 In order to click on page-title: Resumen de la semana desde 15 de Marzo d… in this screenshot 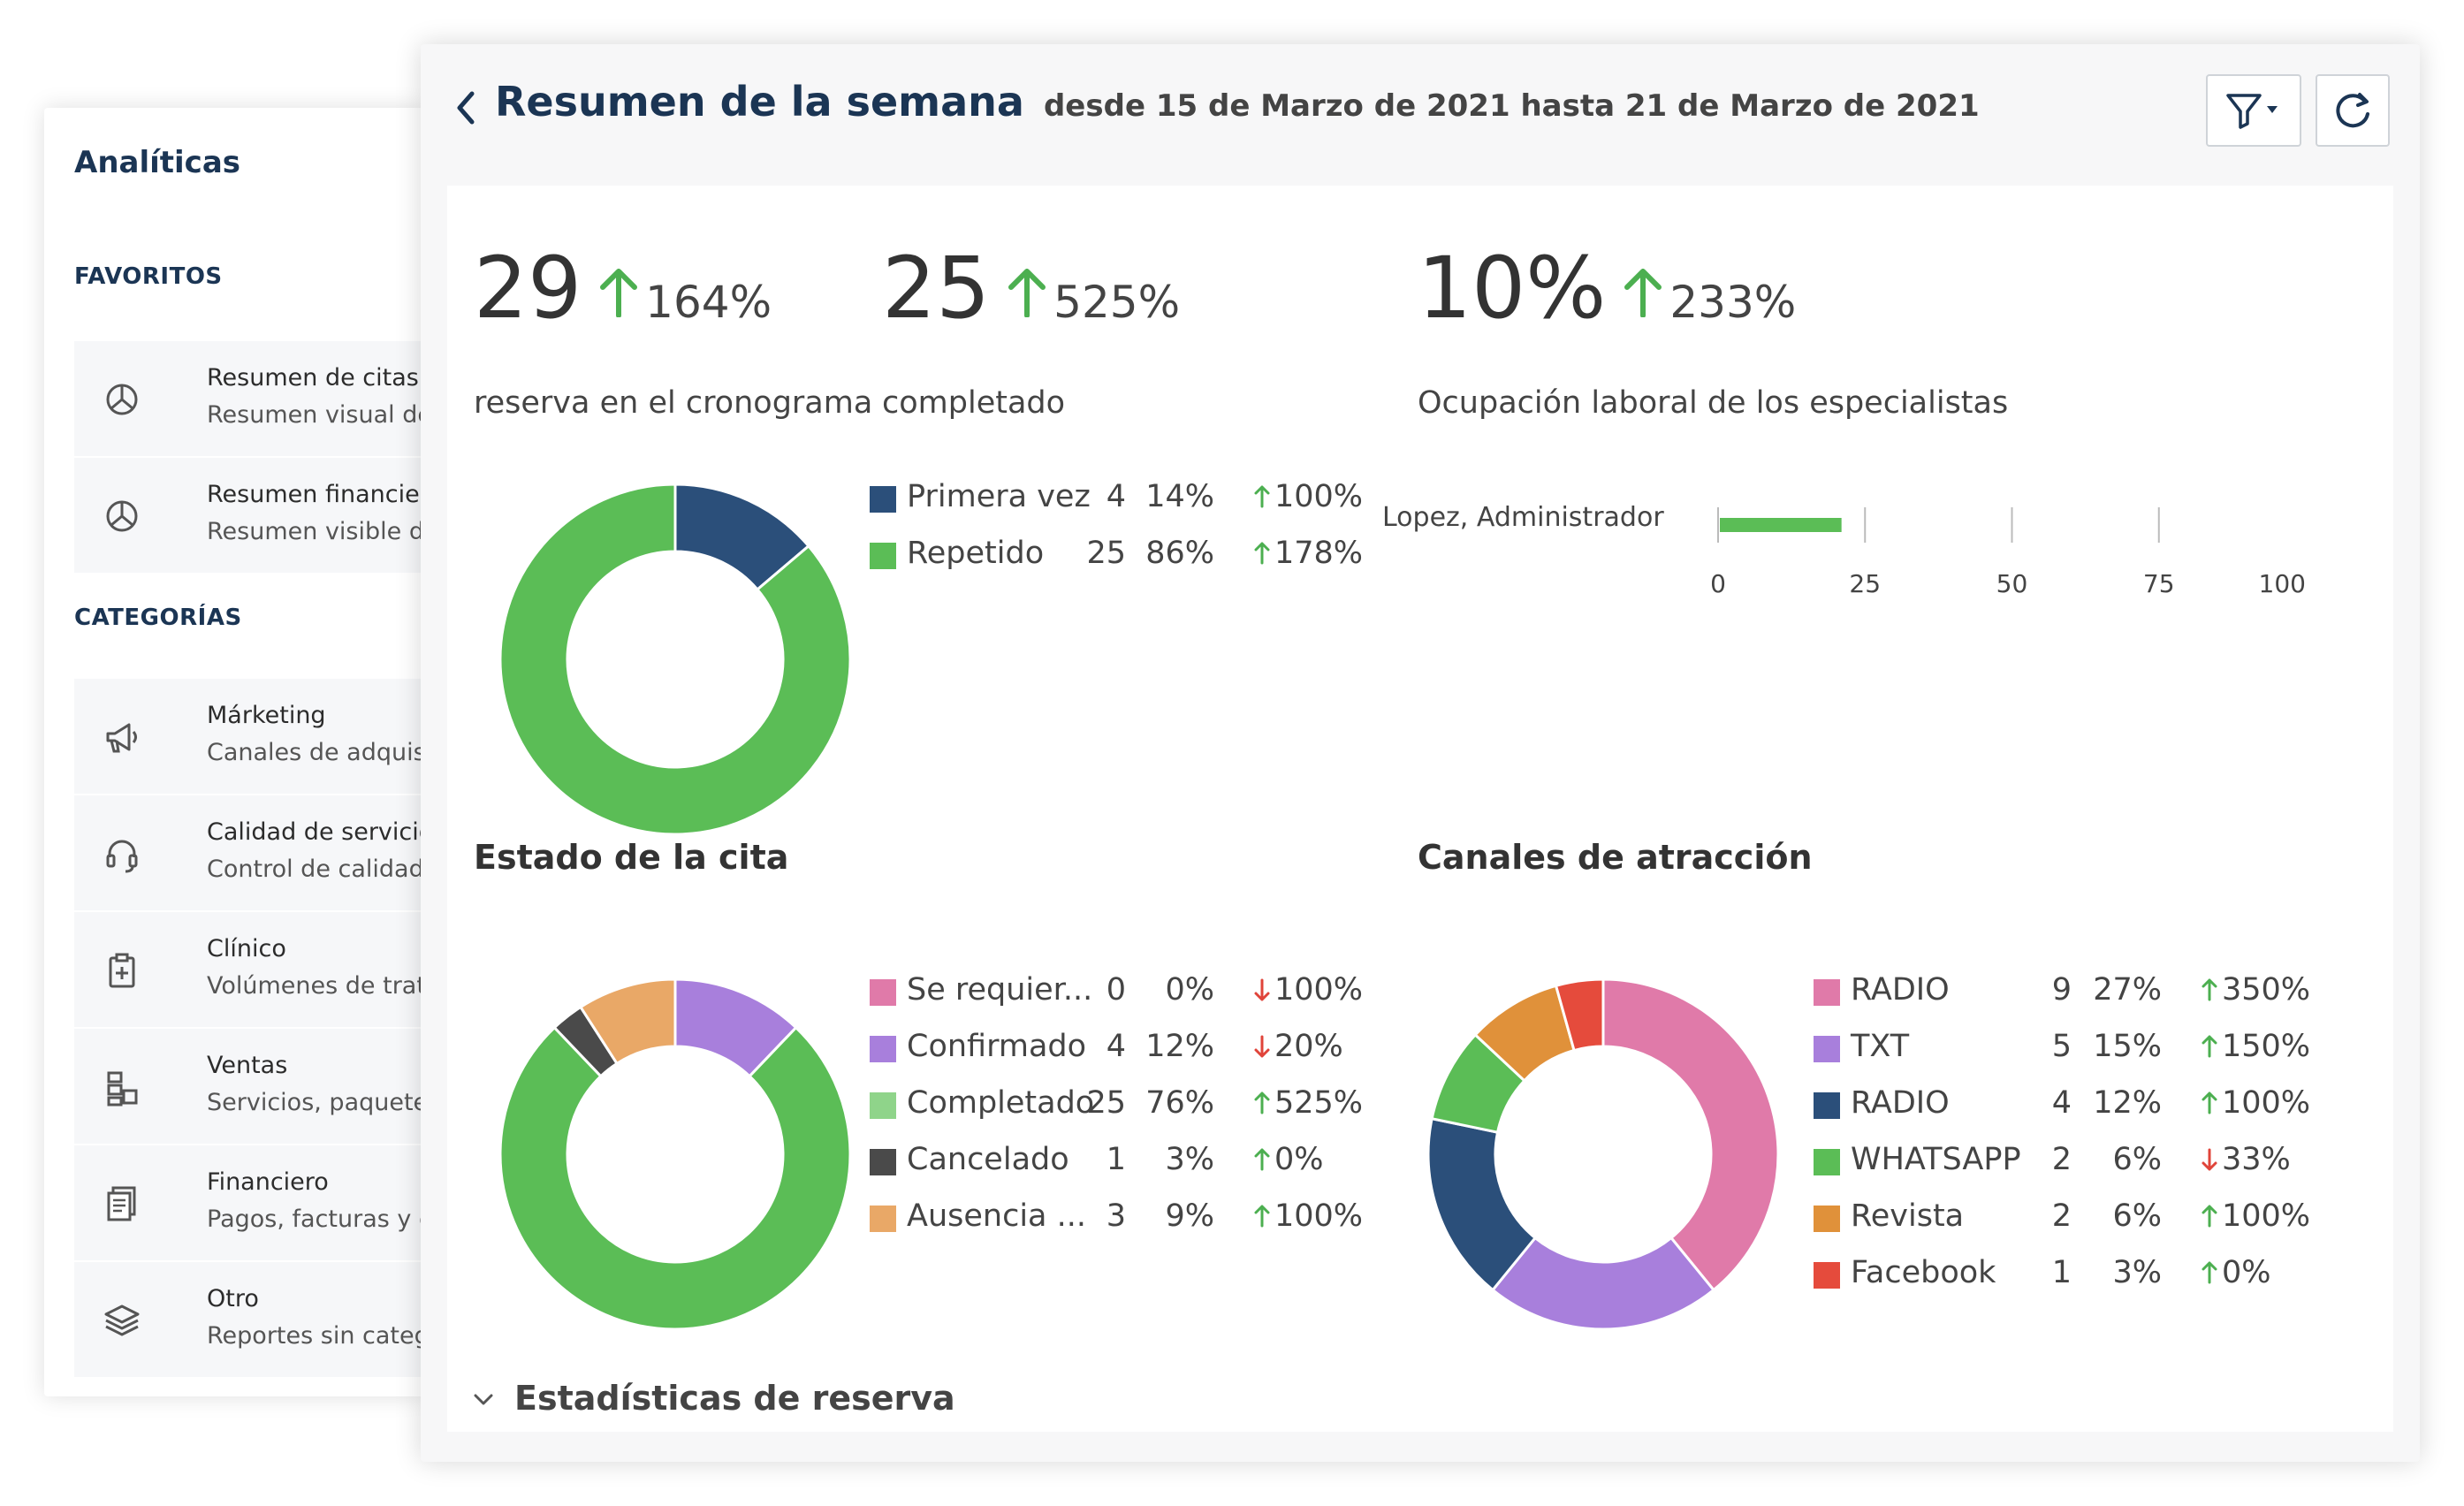, I will do `click(1238, 102)`.